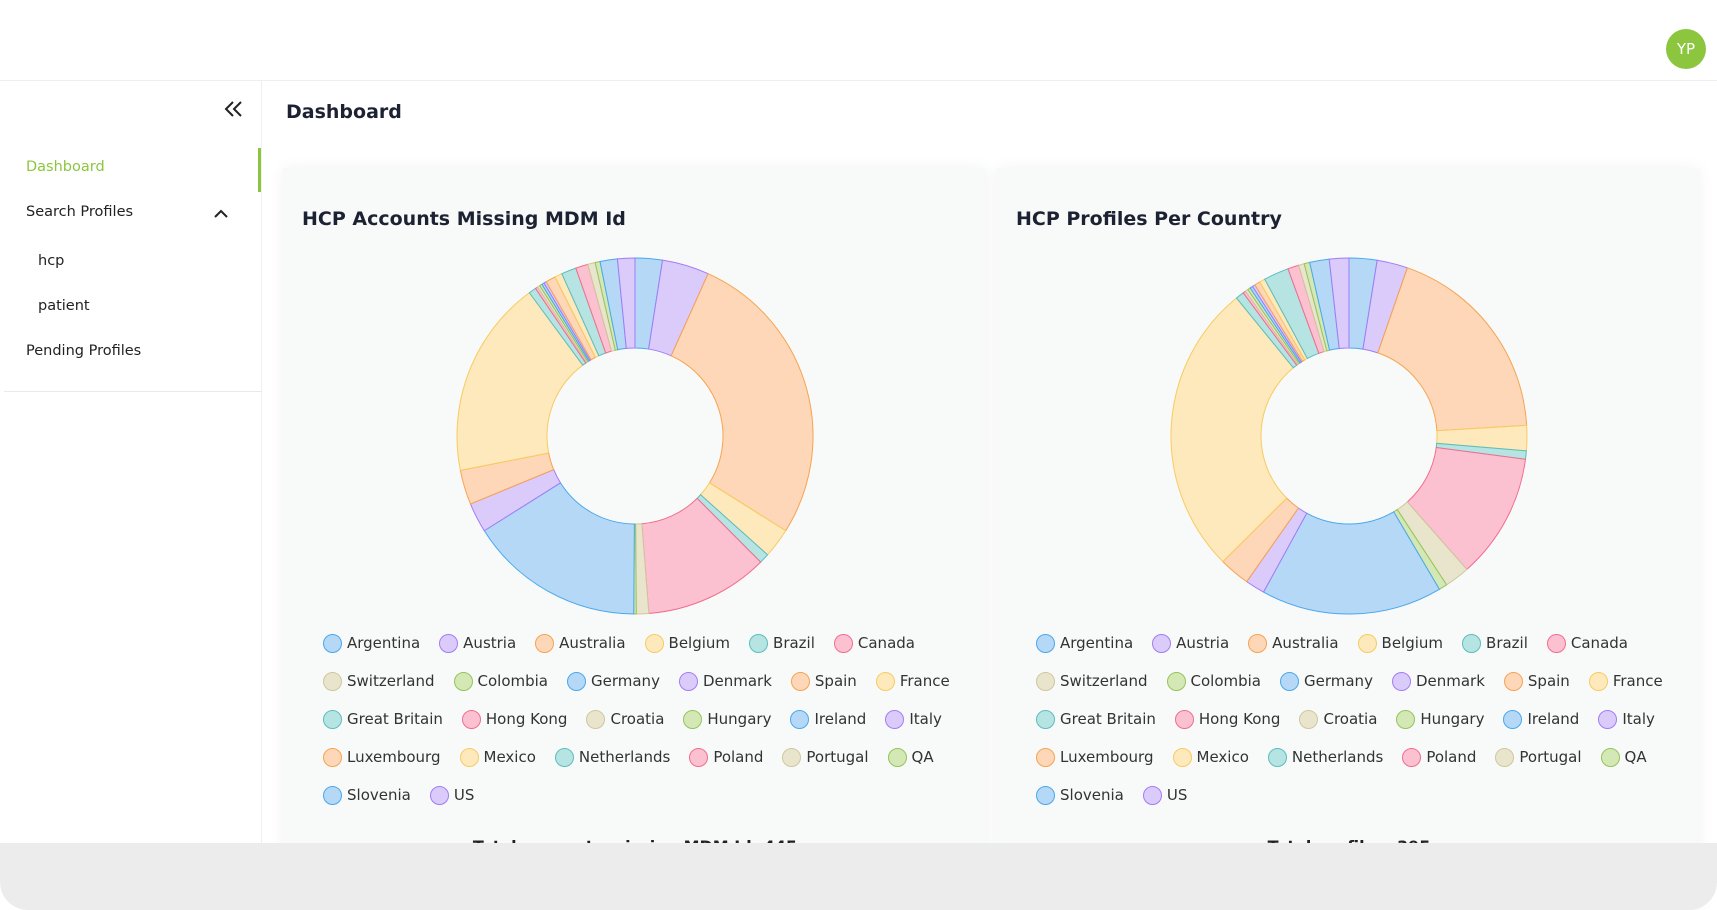 The width and height of the screenshot is (1717, 910). Describe the element at coordinates (513, 681) in the screenshot. I see `legend-label: Colombia` at that location.